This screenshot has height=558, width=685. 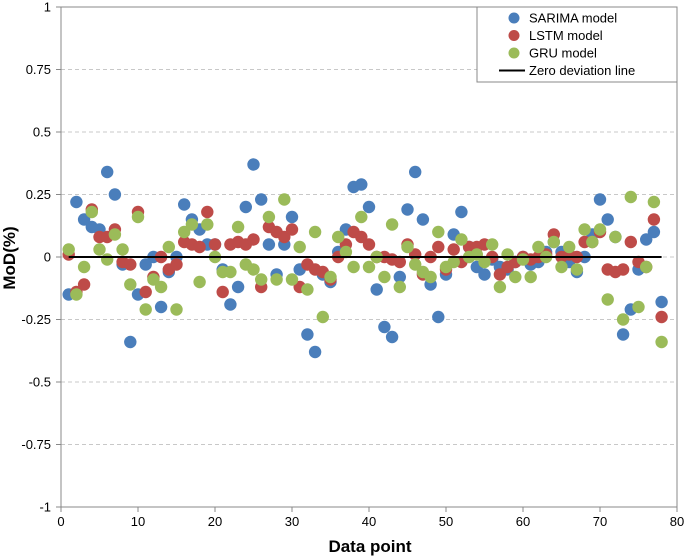 What do you see at coordinates (215, 521) in the screenshot?
I see `x-tick-label: 20` at bounding box center [215, 521].